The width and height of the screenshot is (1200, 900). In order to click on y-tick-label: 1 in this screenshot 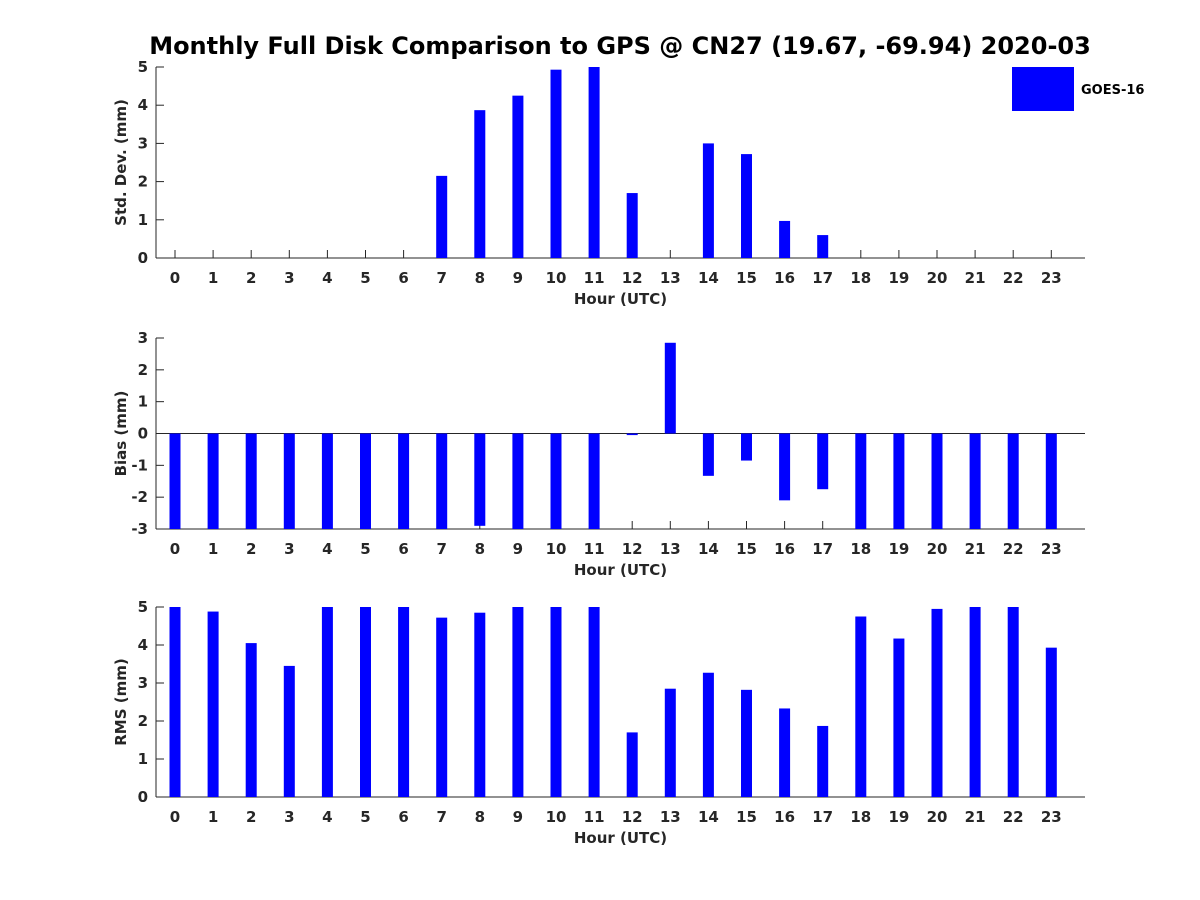, I will do `click(143, 759)`.